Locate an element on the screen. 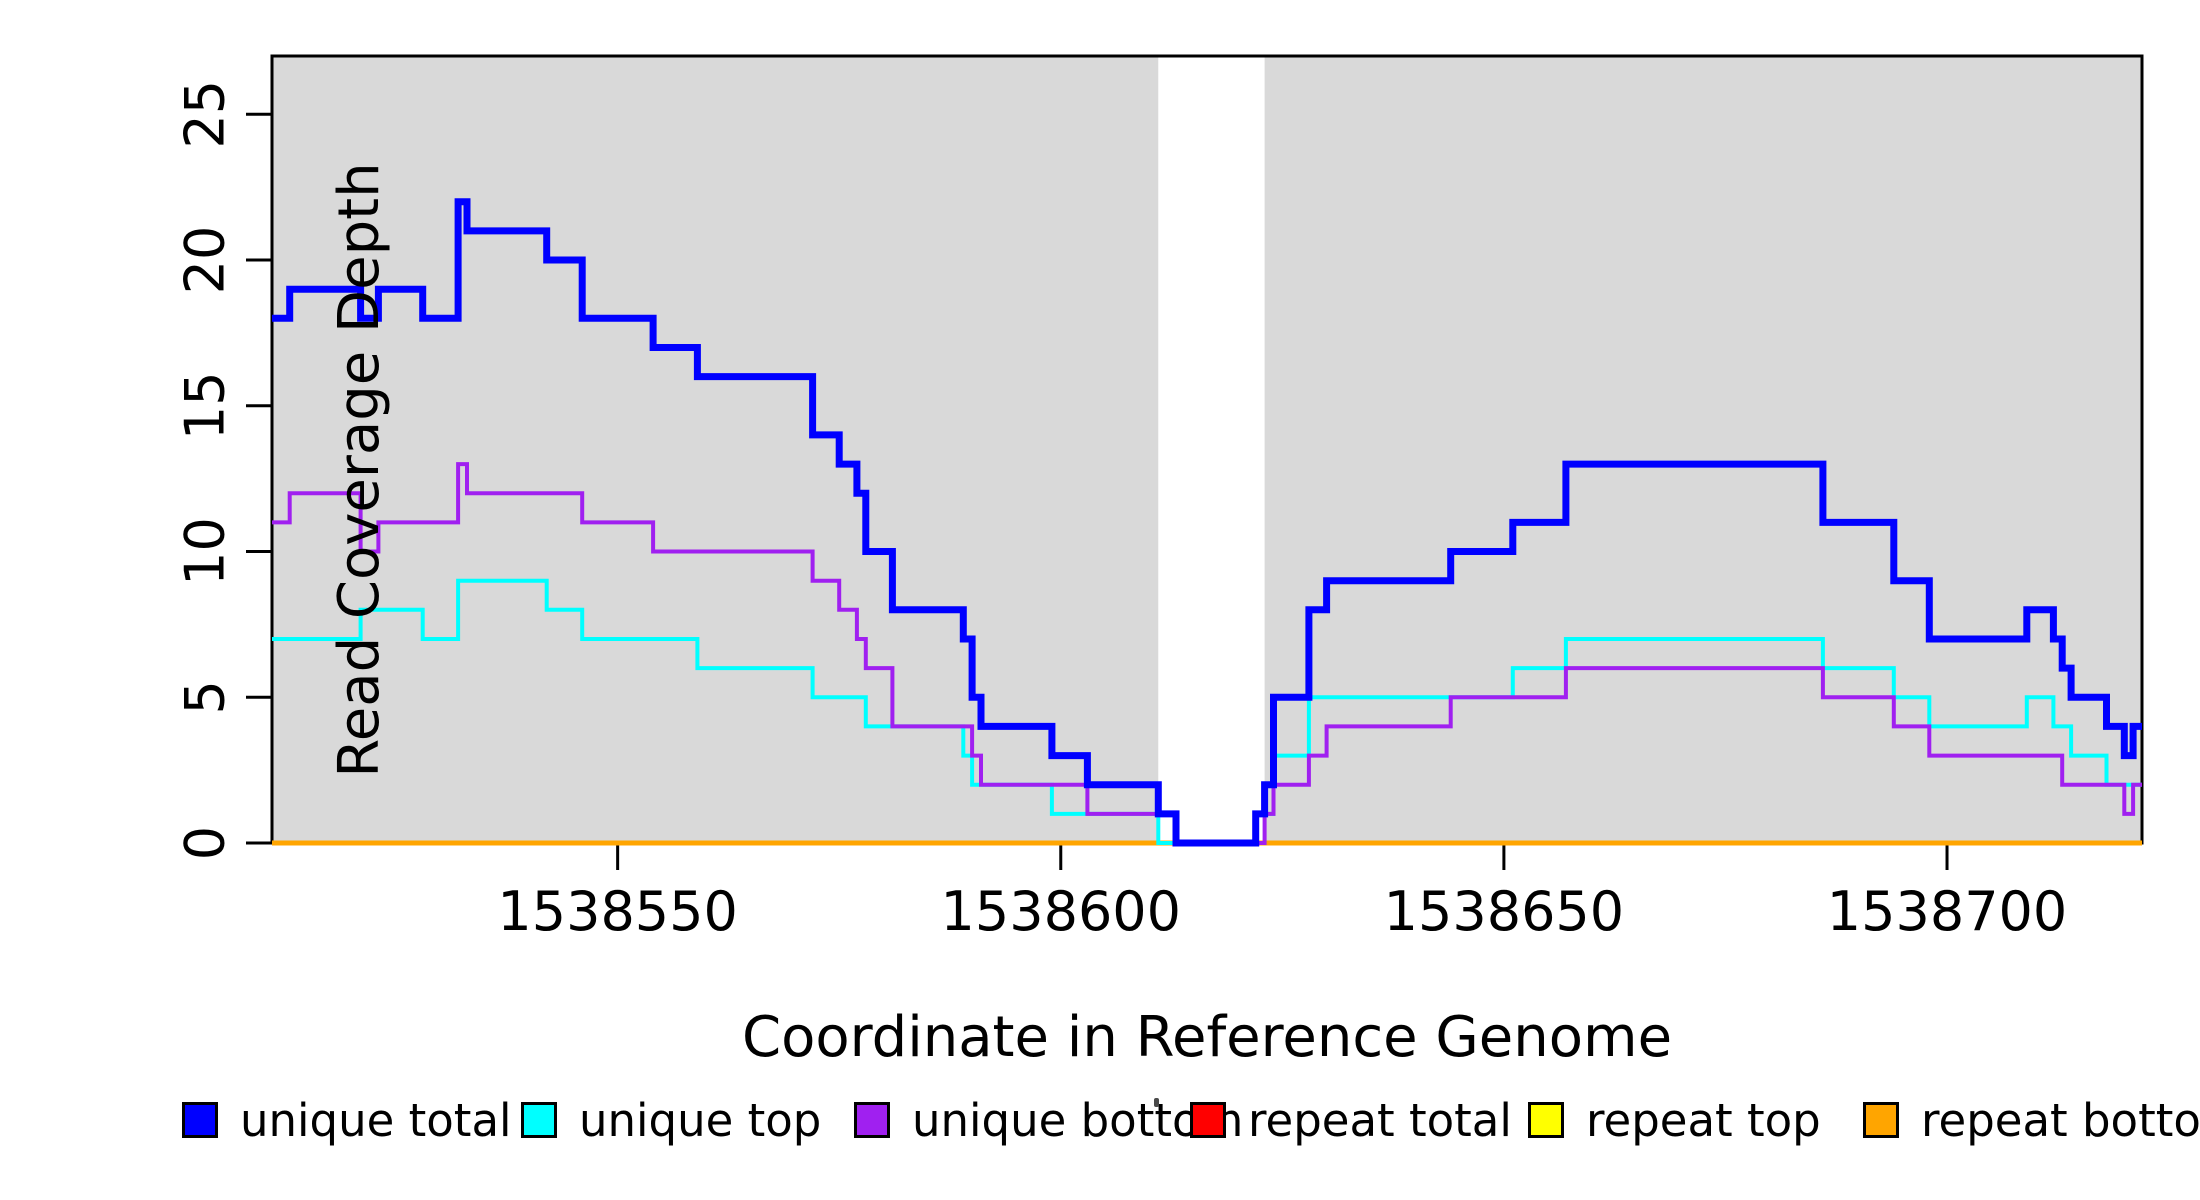 The image size is (2200, 1200). legend-item-repeat-top: repeat top is located at coordinates (1674, 1120).